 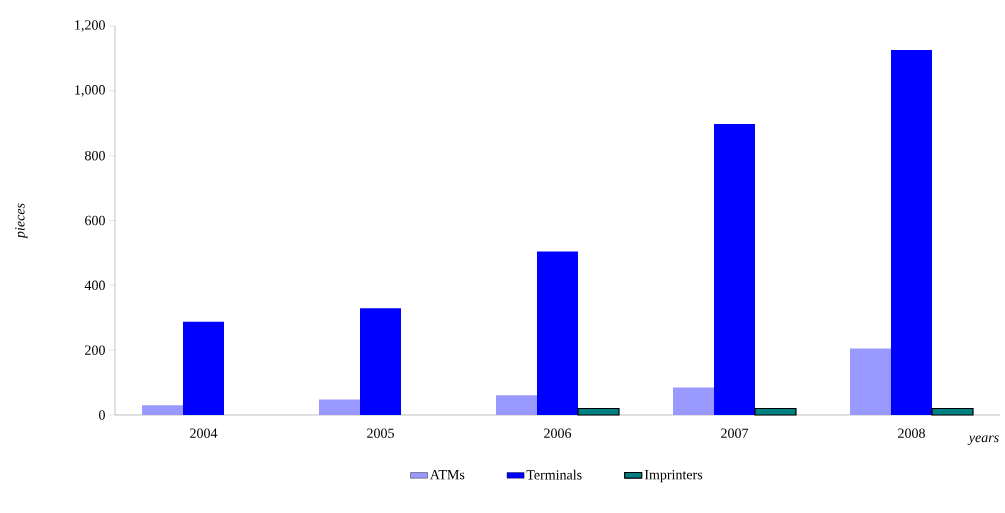 What do you see at coordinates (21, 221) in the screenshot?
I see `y-axis-title: pieces` at bounding box center [21, 221].